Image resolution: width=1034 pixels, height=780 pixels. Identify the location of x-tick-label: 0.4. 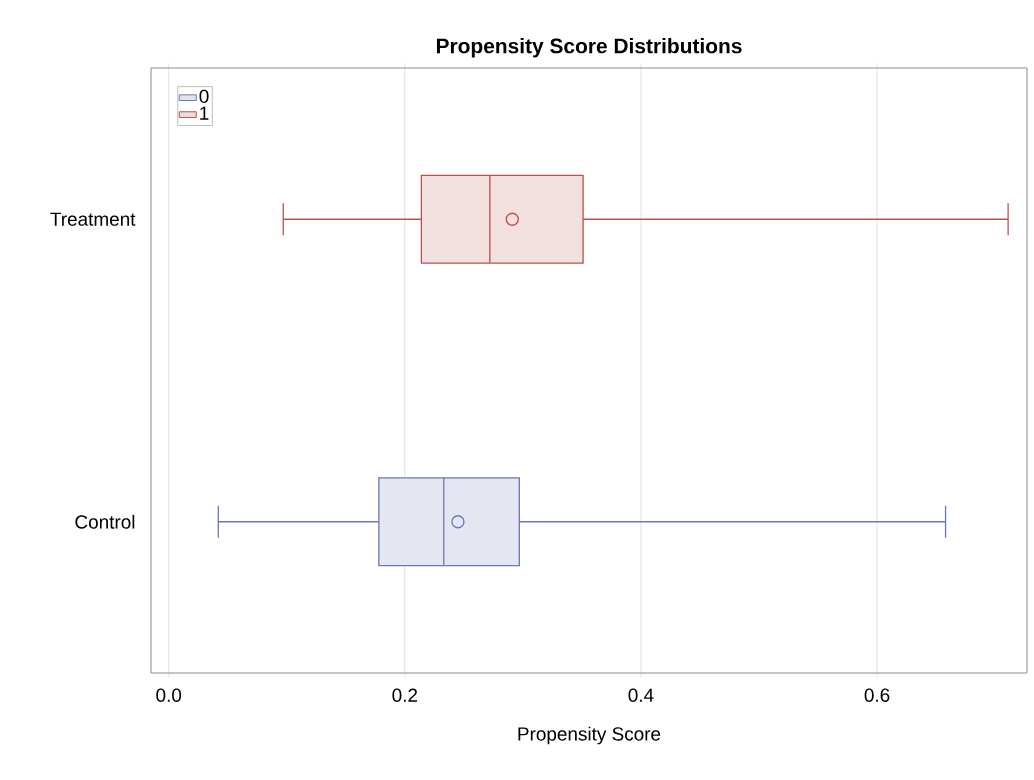
(641, 695).